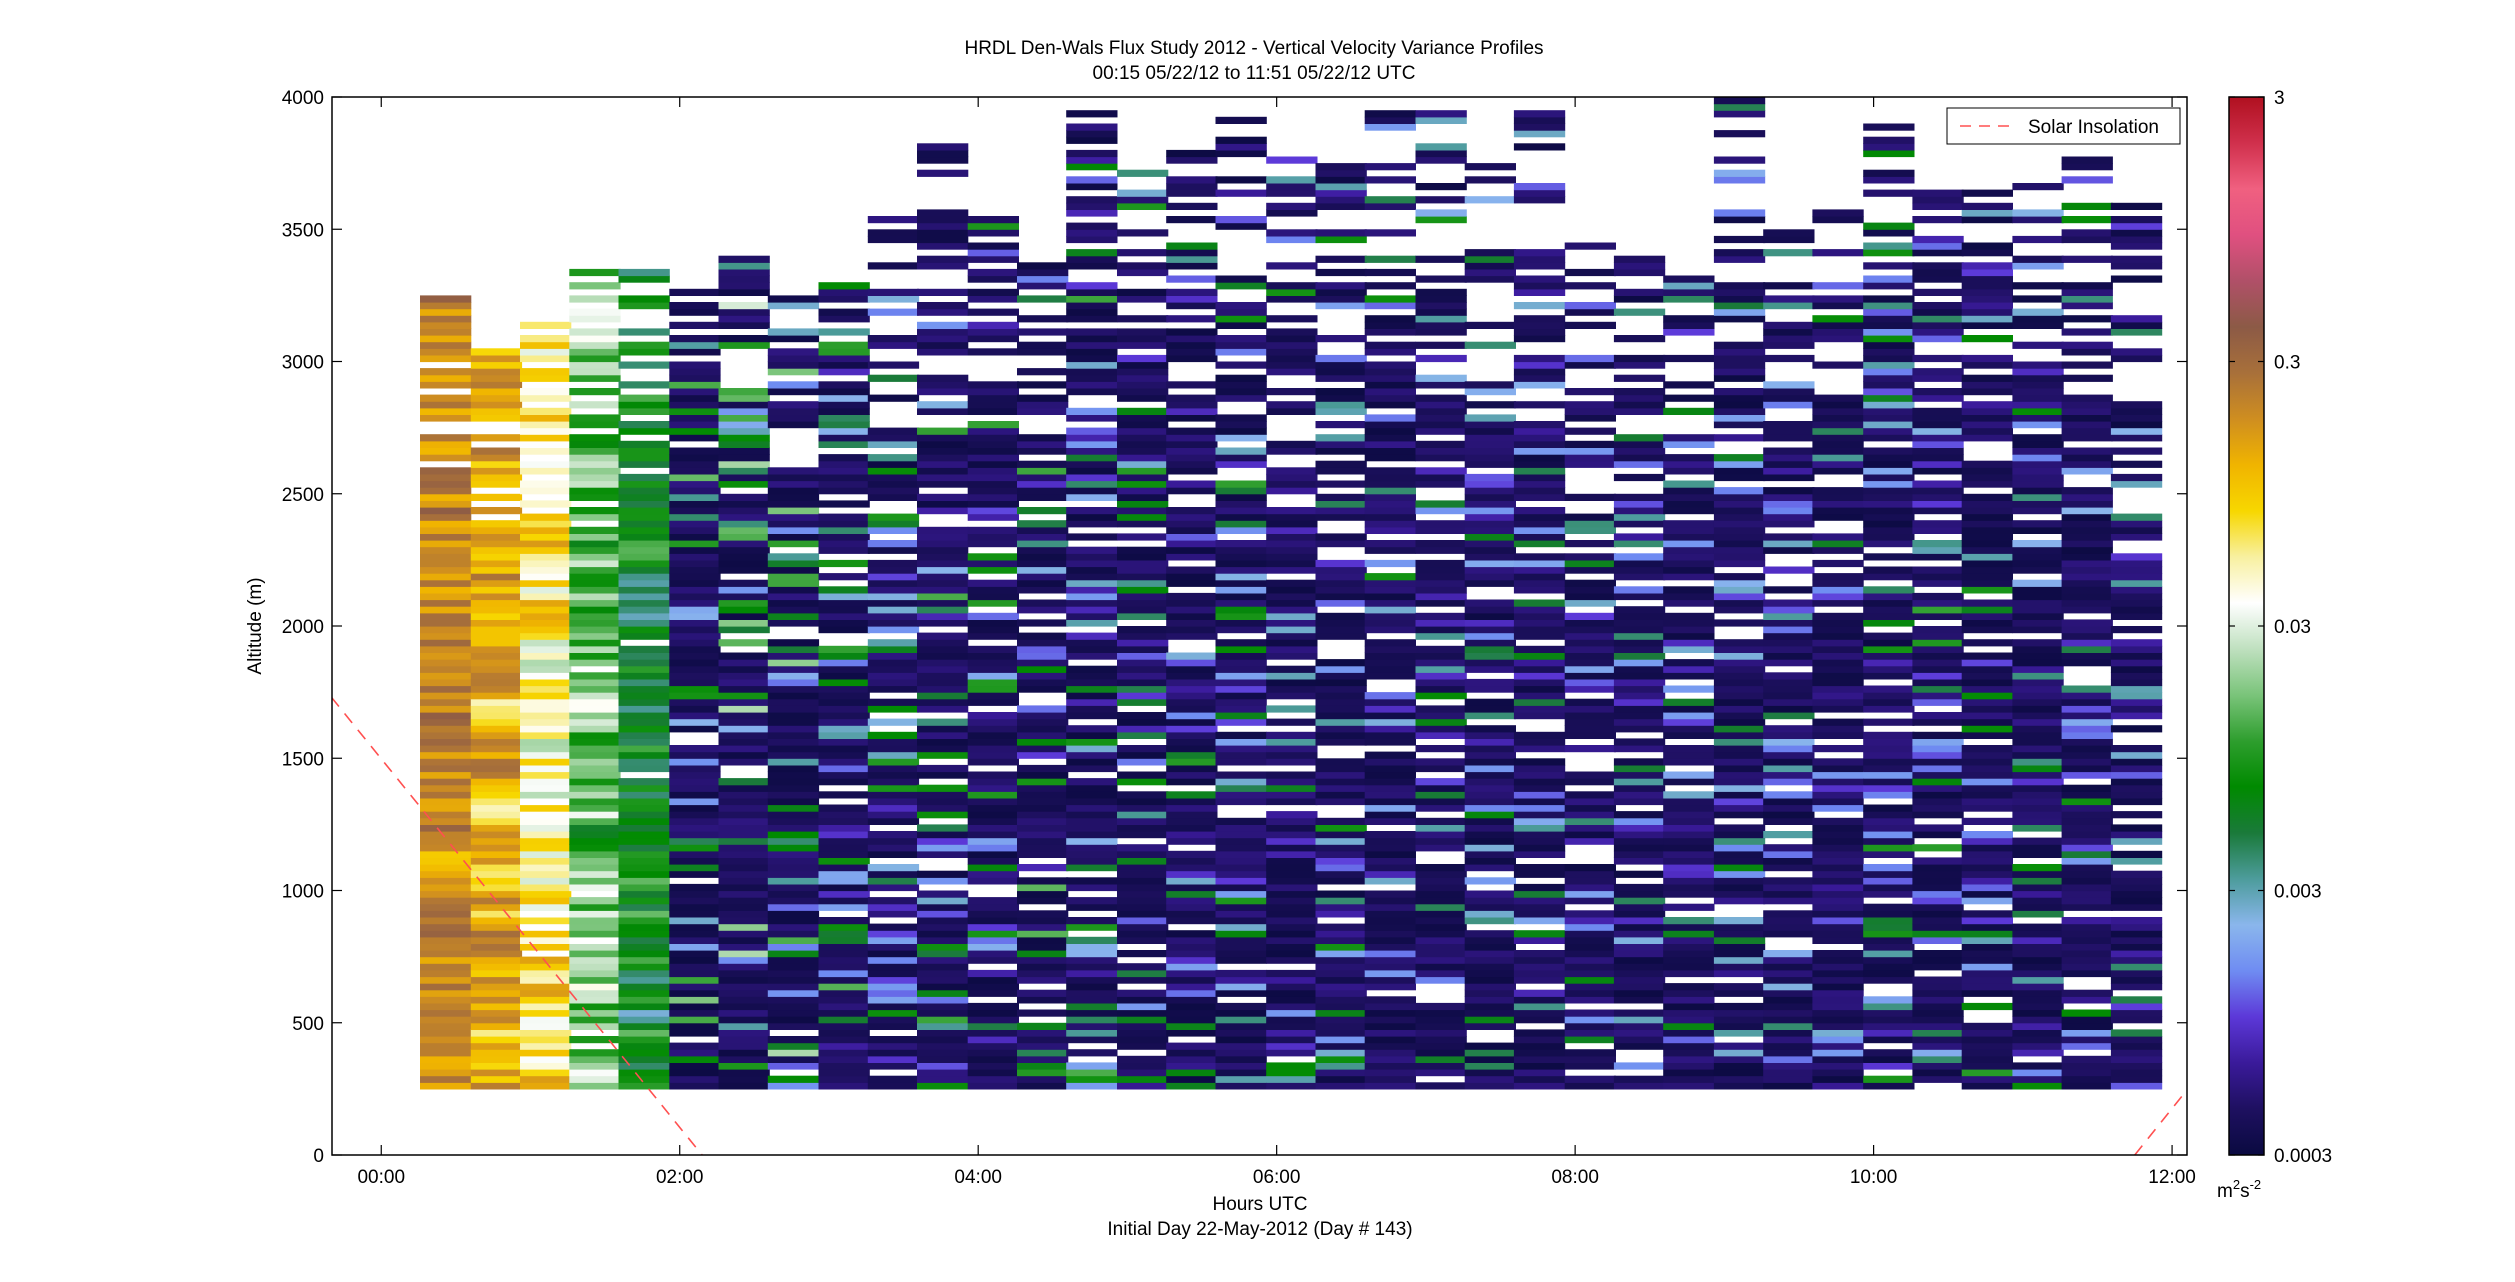 The image size is (2515, 1282). Describe the element at coordinates (2287, 363) in the screenshot. I see `colorbar-tick-label: 0.3` at that location.